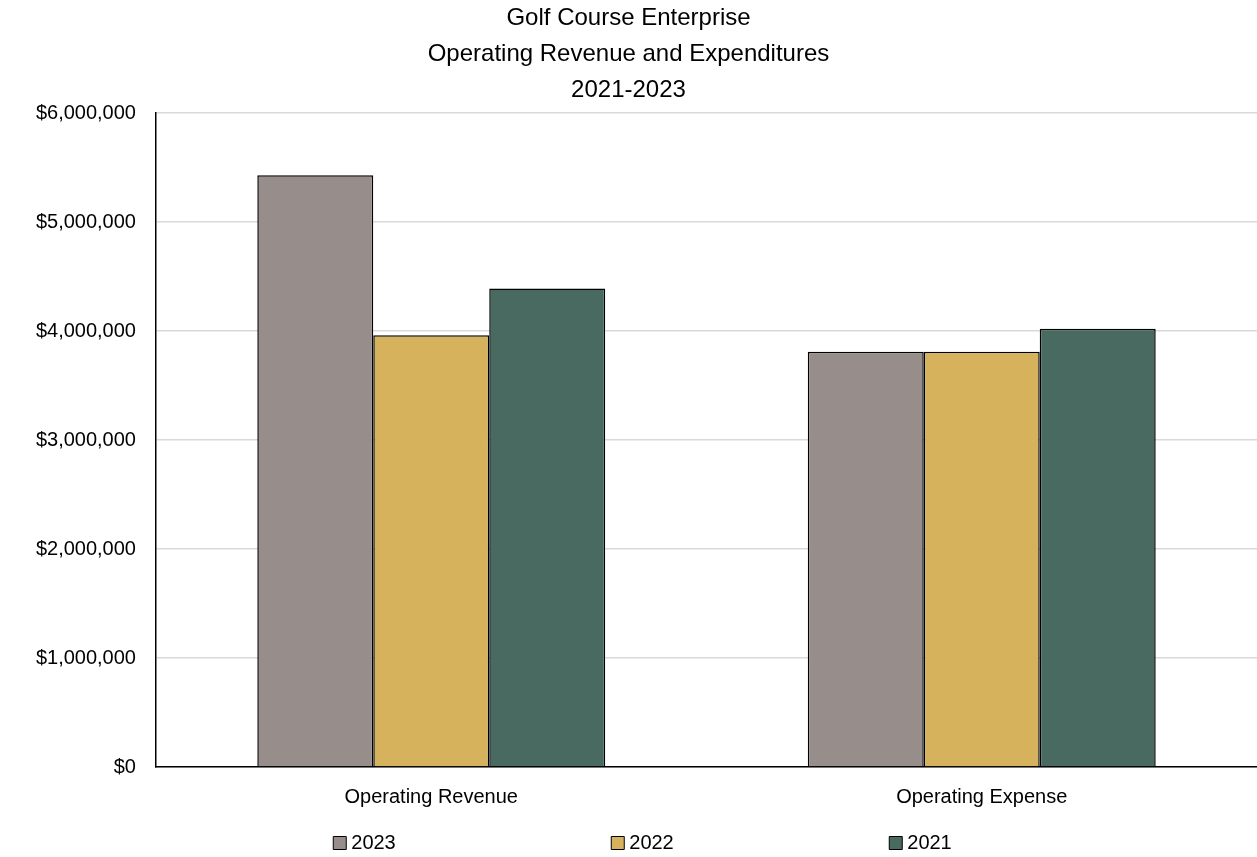 The width and height of the screenshot is (1257, 857). Describe the element at coordinates (85, 329) in the screenshot. I see `y-tick-label: $4,000,000` at that location.